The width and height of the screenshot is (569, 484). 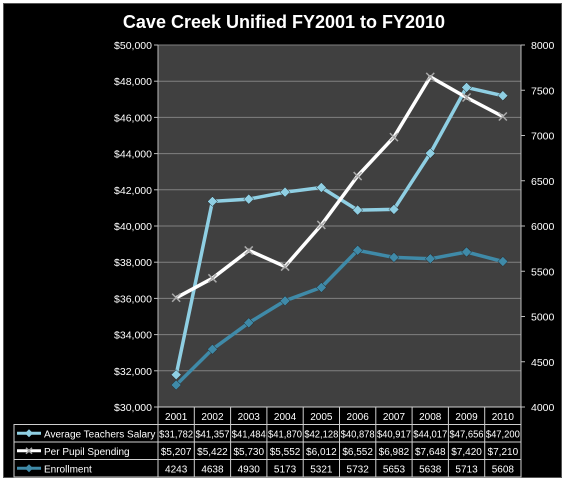 What do you see at coordinates (503, 435) in the screenshot?
I see `data-label: $47,200` at bounding box center [503, 435].